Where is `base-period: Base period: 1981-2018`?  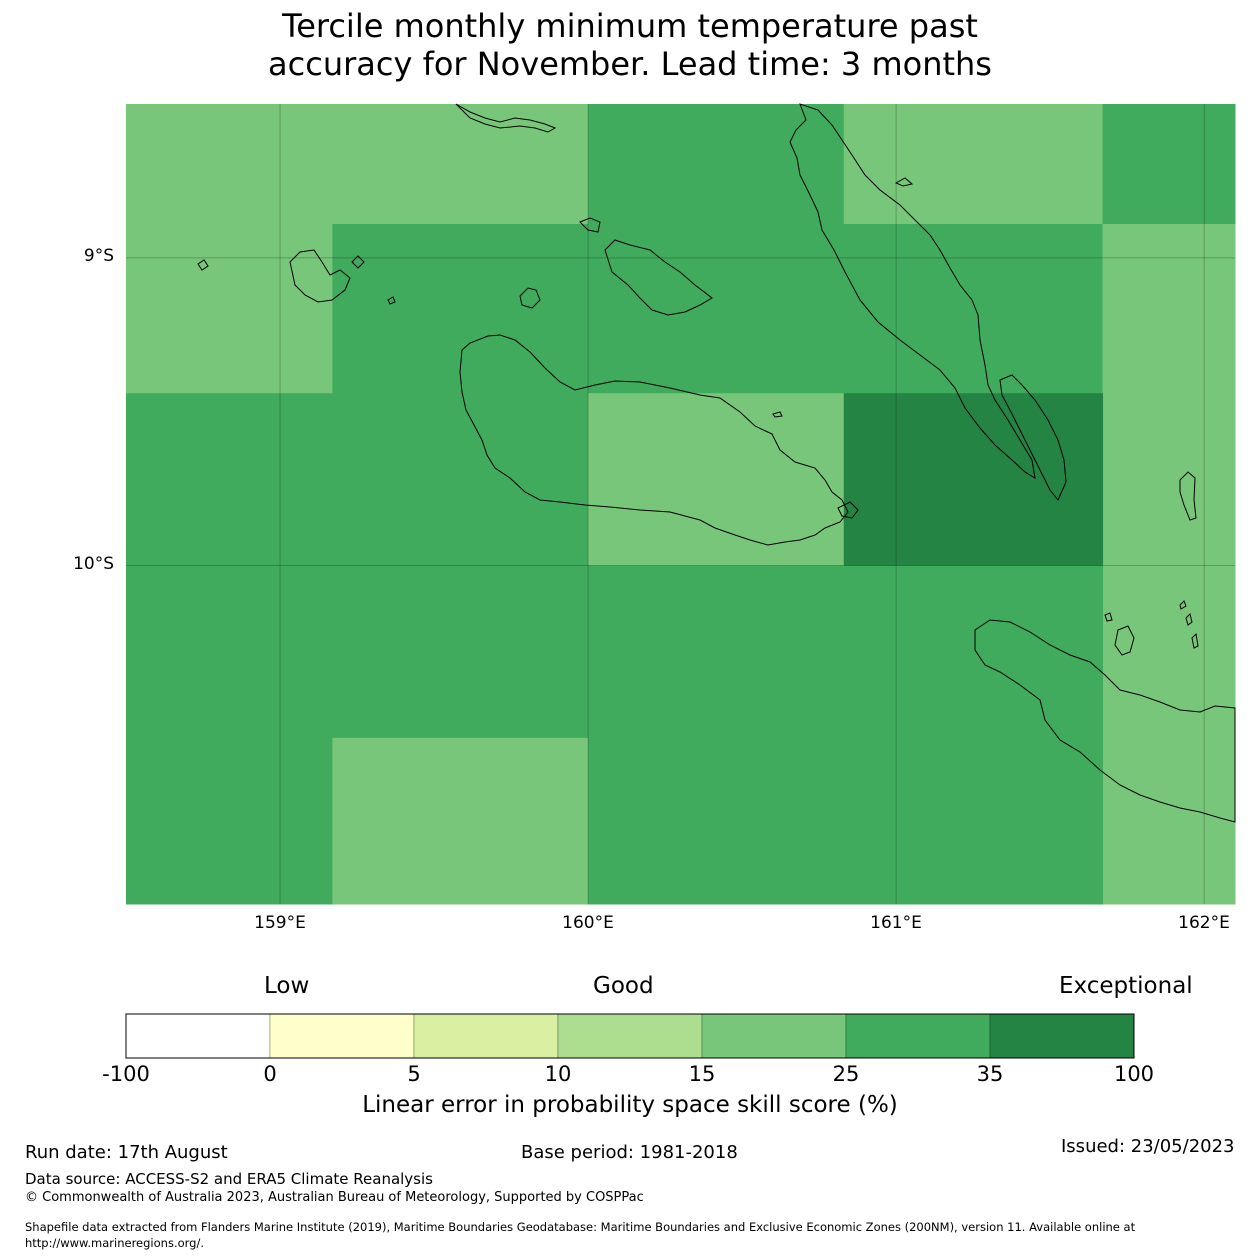
base-period: Base period: 1981-2018 is located at coordinates (629, 1152).